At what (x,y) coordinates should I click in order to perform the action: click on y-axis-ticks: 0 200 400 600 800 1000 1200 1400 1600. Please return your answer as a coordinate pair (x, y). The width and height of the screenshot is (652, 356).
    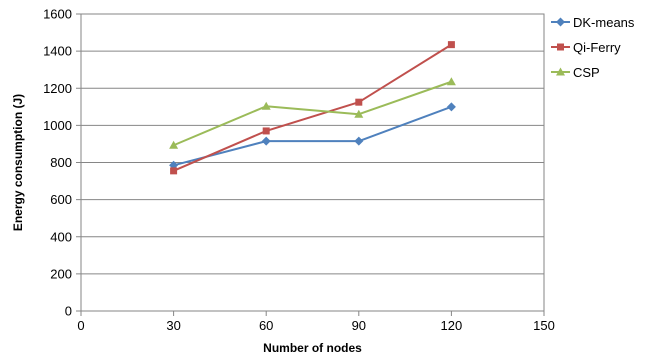
    Looking at the image, I should click on (62, 163).